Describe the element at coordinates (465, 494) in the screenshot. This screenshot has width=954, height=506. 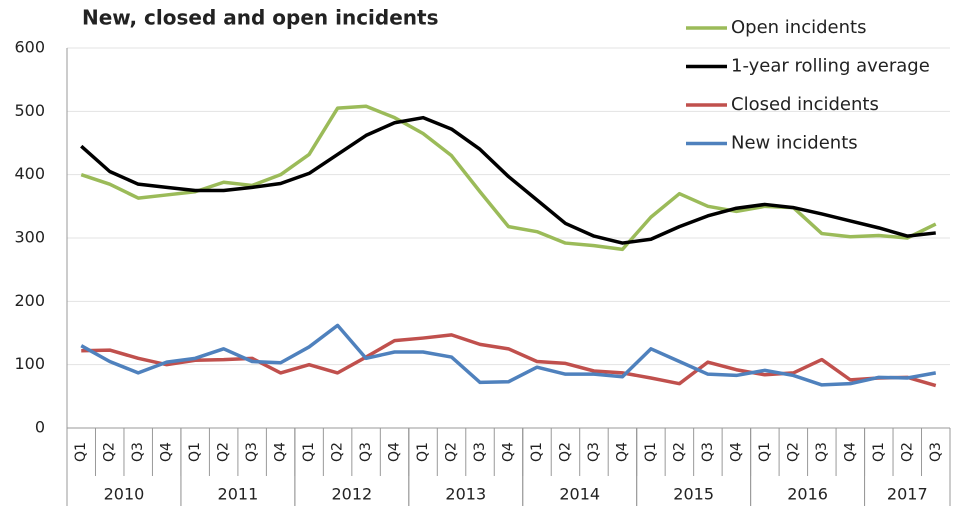
I see `year-label: 2013` at that location.